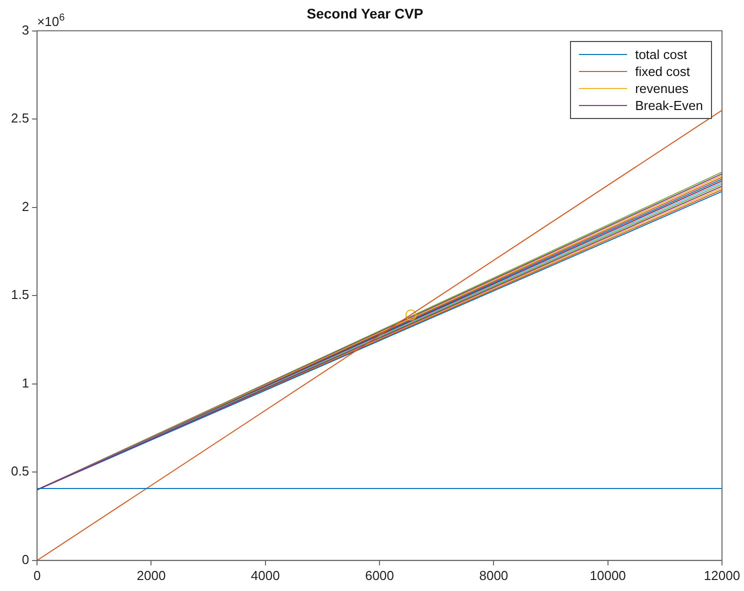  Describe the element at coordinates (662, 71) in the screenshot. I see `legend-label: fixed cost` at that location.